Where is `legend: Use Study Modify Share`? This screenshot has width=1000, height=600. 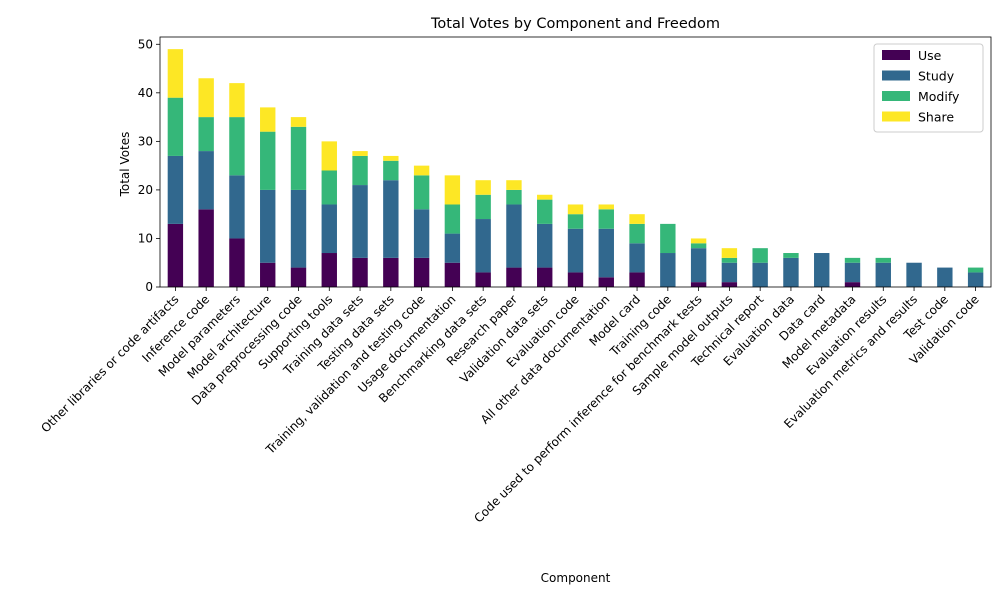 legend: Use Study Modify Share is located at coordinates (928, 88).